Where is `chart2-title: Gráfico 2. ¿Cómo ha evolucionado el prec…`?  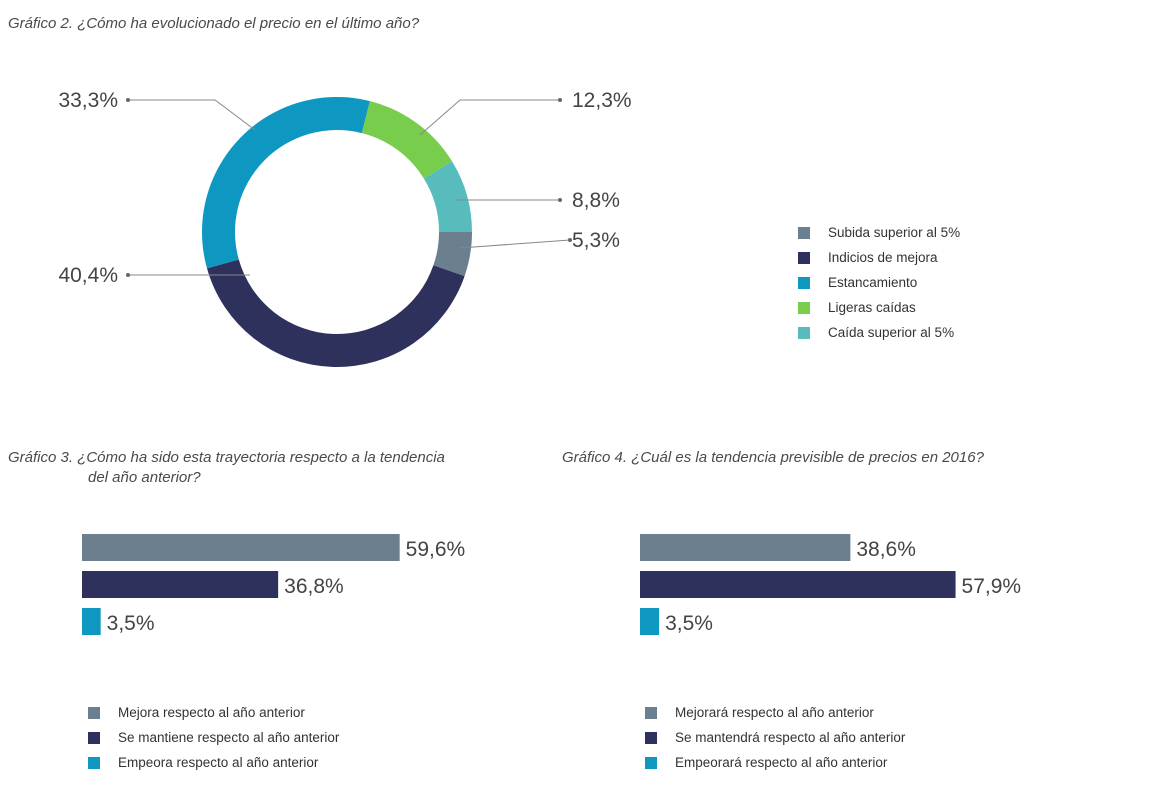 chart2-title: Gráfico 2. ¿Cómo ha evolucionado el prec… is located at coordinates (214, 23).